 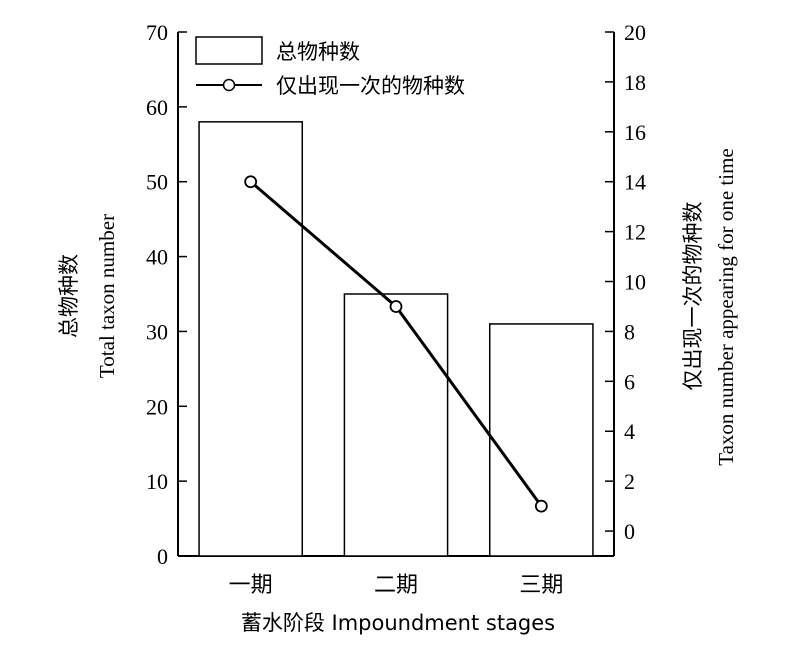 I want to click on x-axis-title: 蓄水阶段 Impoundment stages, so click(x=398, y=623).